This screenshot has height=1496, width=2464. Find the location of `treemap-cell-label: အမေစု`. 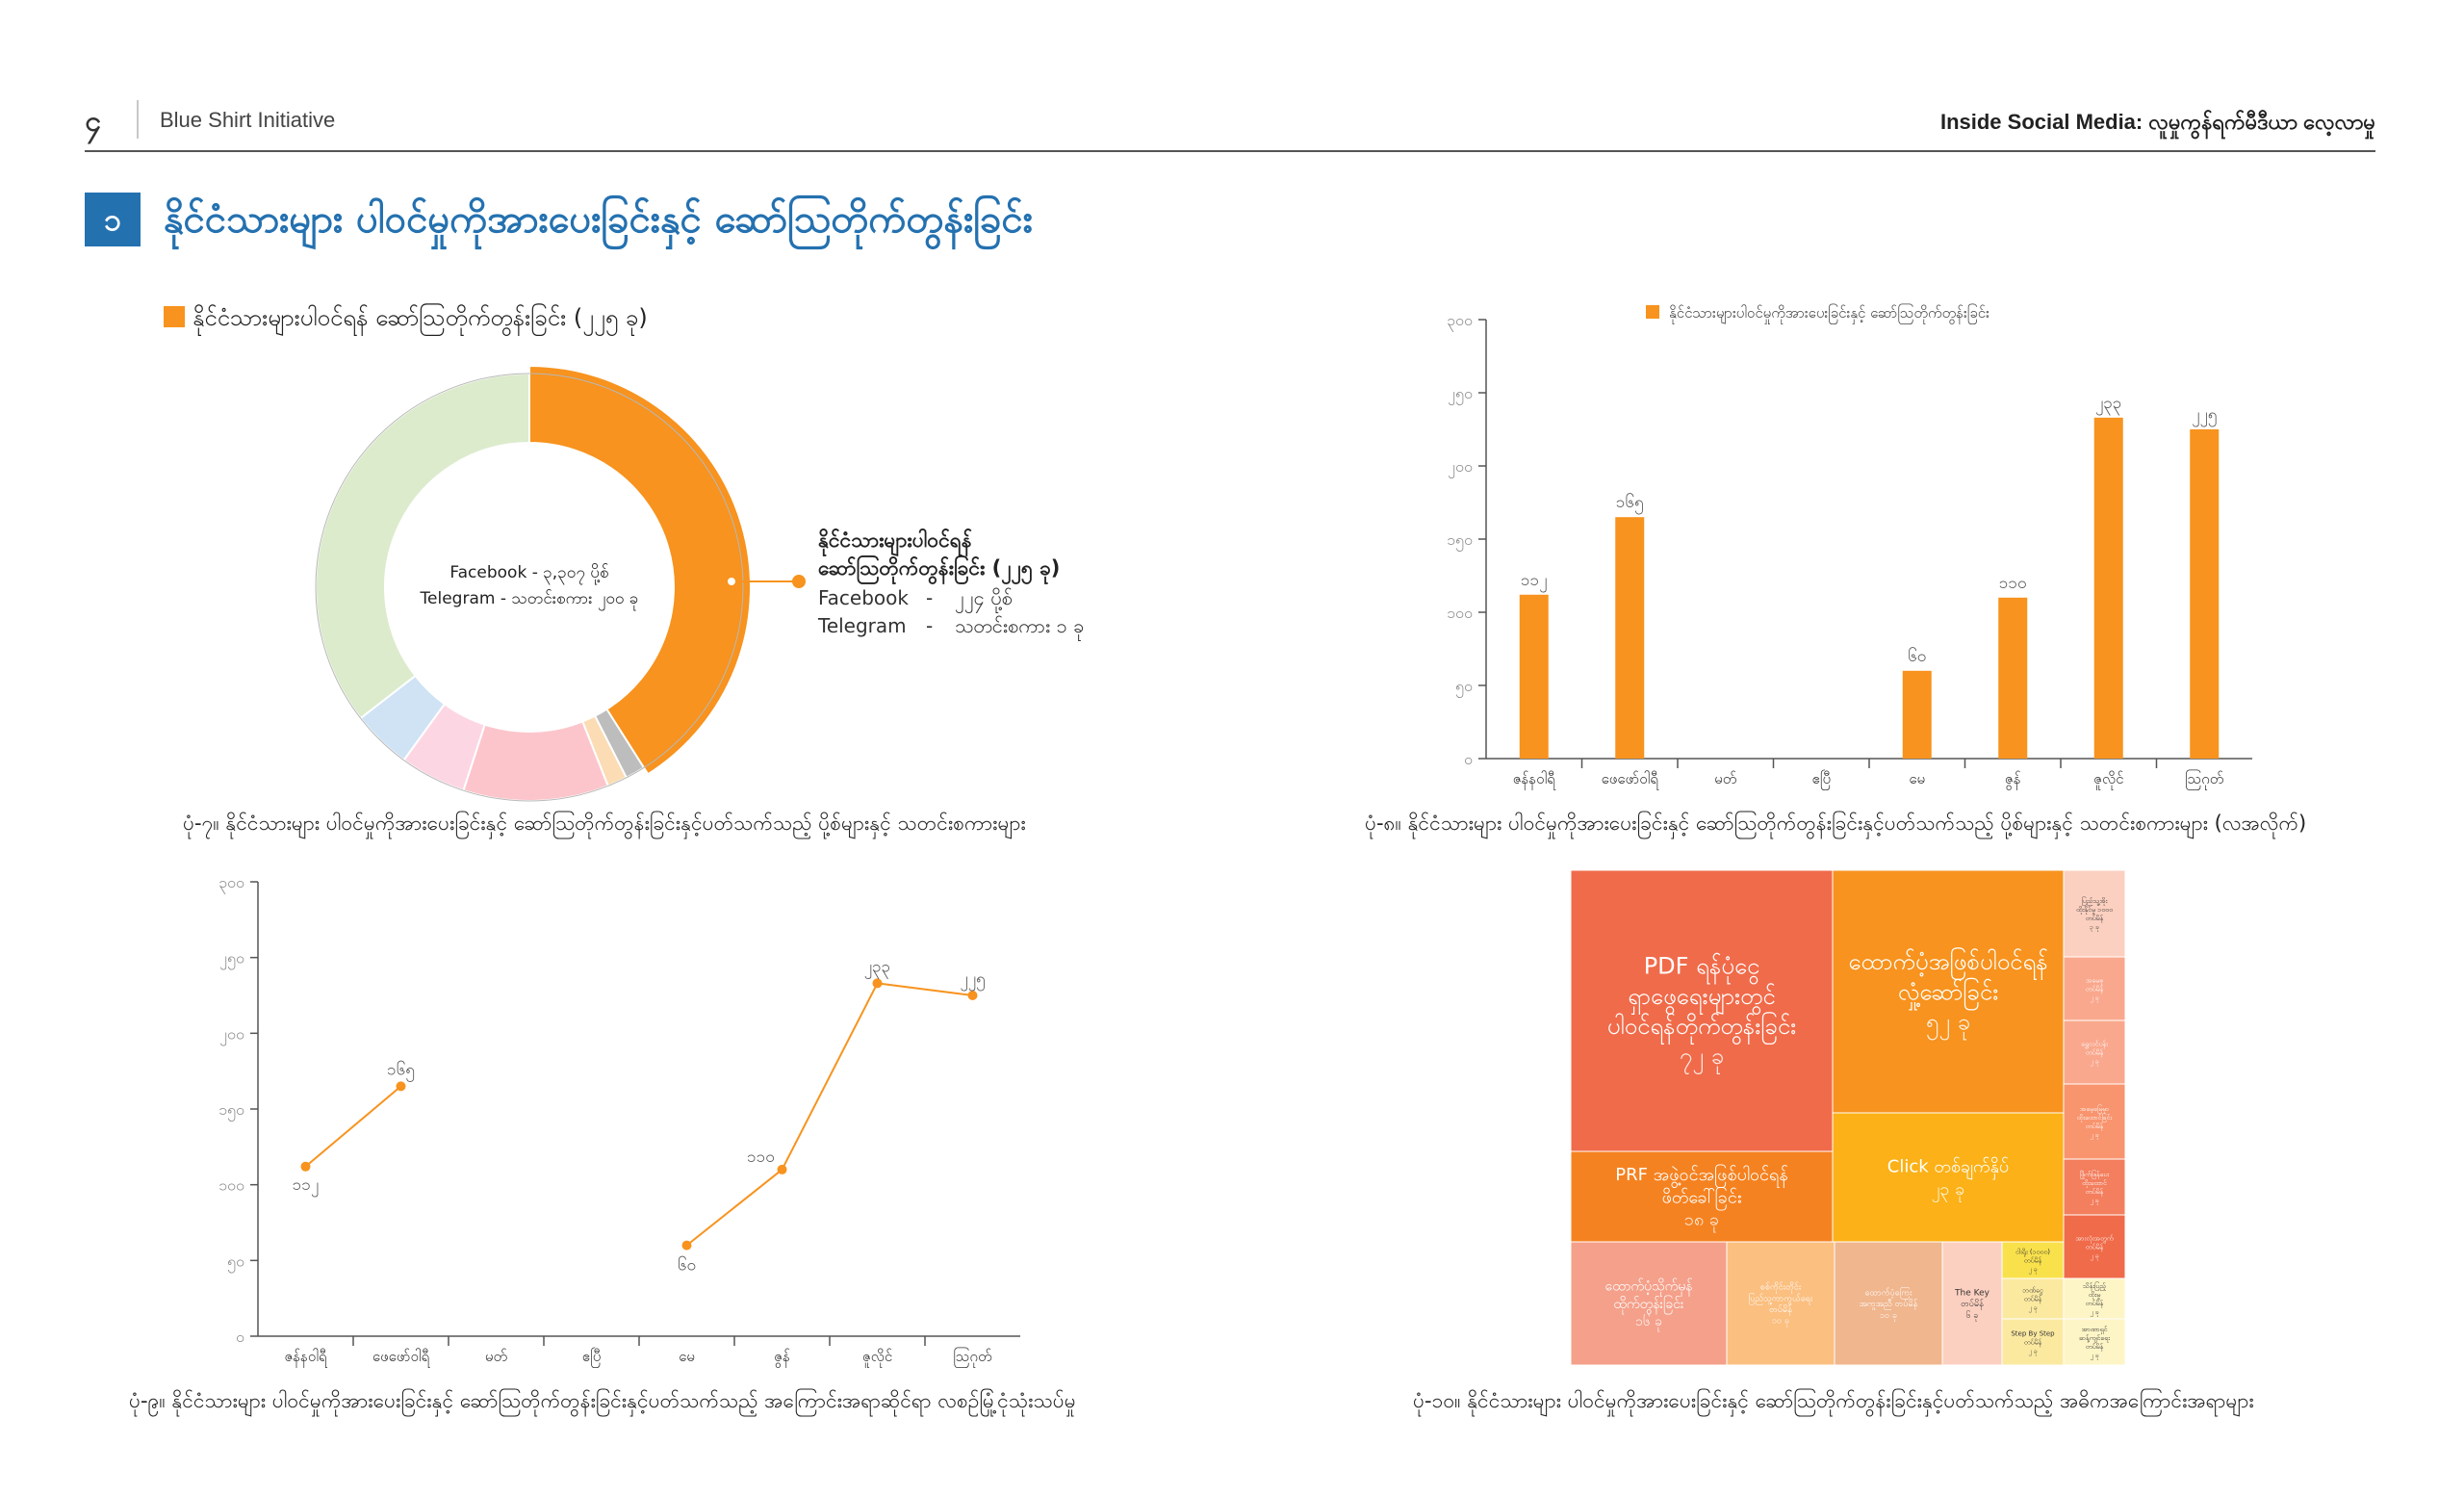

treemap-cell-label: အမေစု is located at coordinates (2094, 980).